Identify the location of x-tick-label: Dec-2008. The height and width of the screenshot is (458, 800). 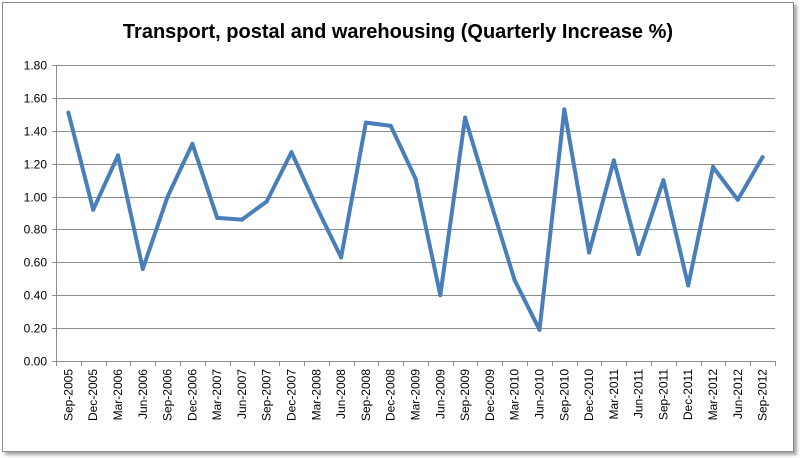
(391, 395).